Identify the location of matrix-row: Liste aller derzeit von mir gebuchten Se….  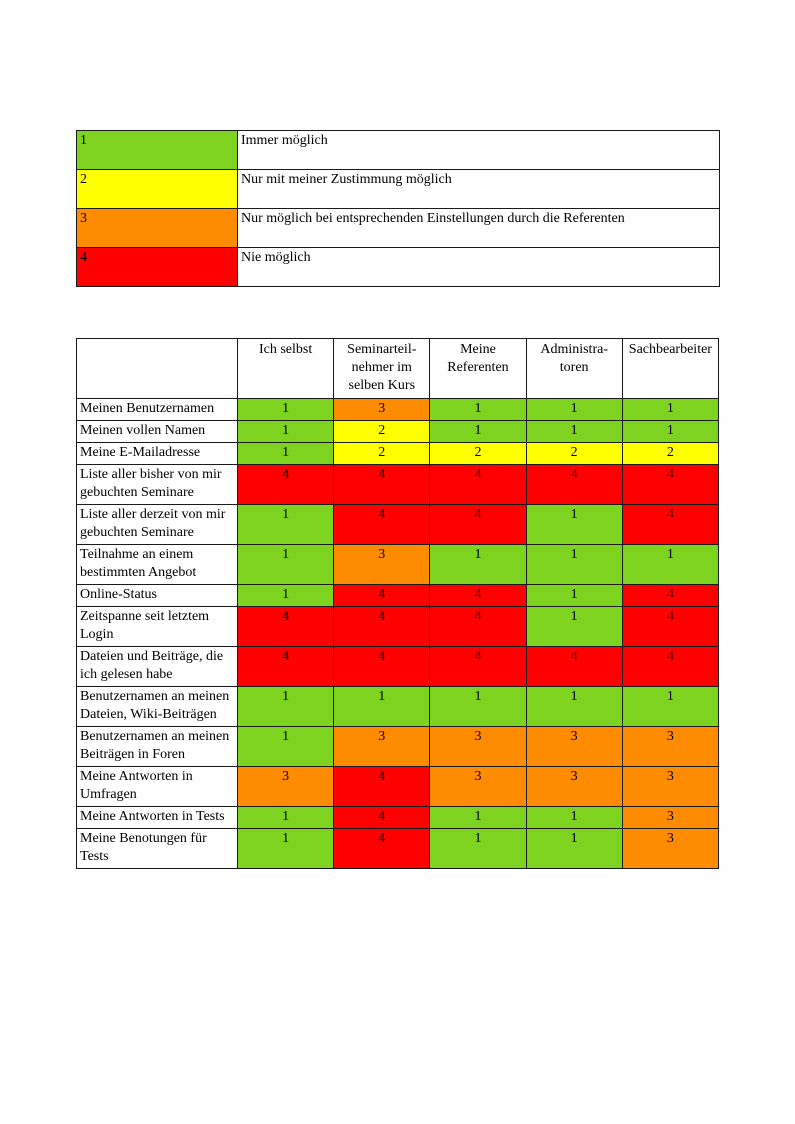
(398, 524).